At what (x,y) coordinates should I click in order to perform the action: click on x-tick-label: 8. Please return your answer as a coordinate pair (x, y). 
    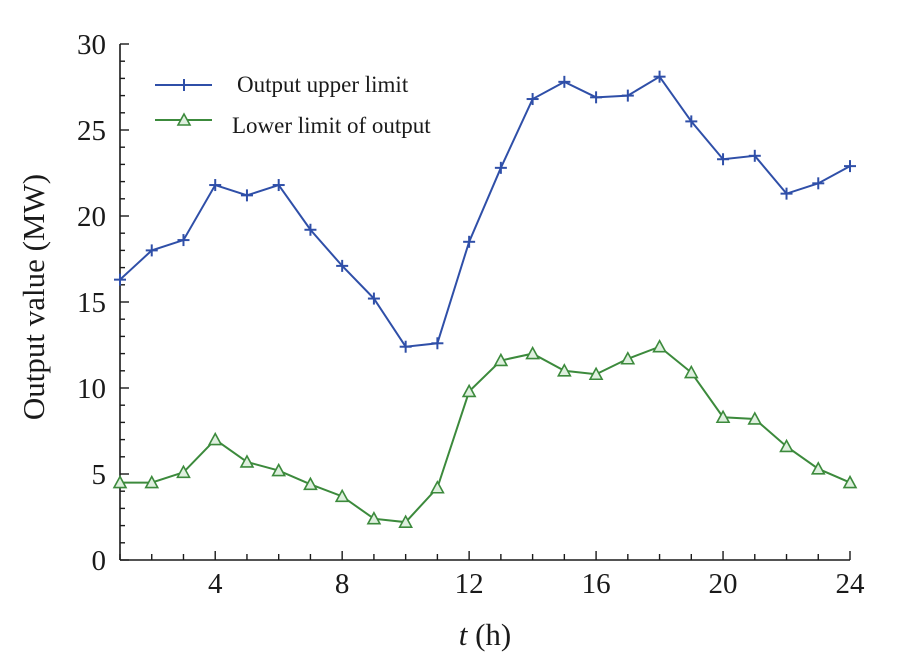
    Looking at the image, I should click on (342, 584).